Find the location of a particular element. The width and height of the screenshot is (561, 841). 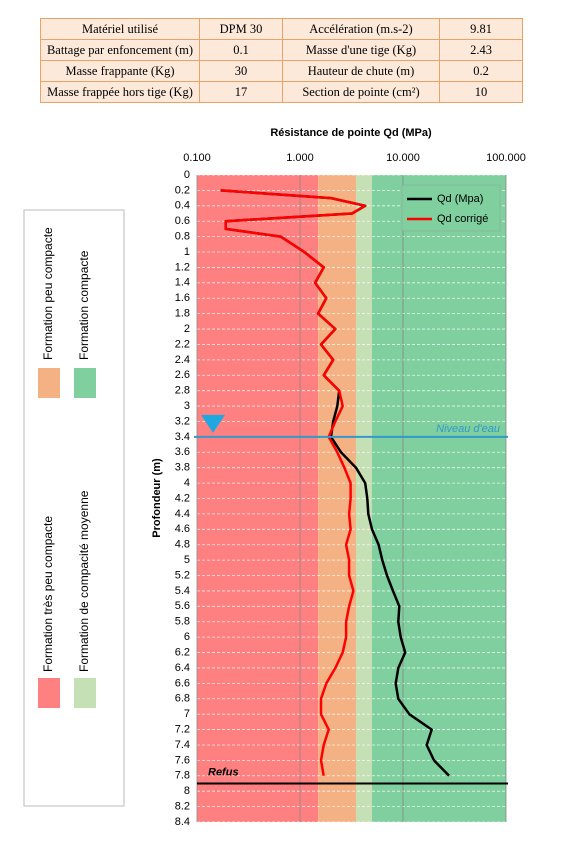

y-tick-label: 4 is located at coordinates (187, 483).